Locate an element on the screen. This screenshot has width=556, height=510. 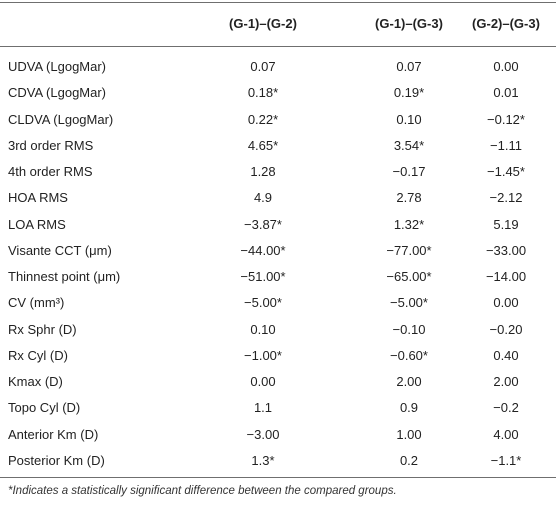
table-cell: 0.9 is located at coordinates (409, 408).